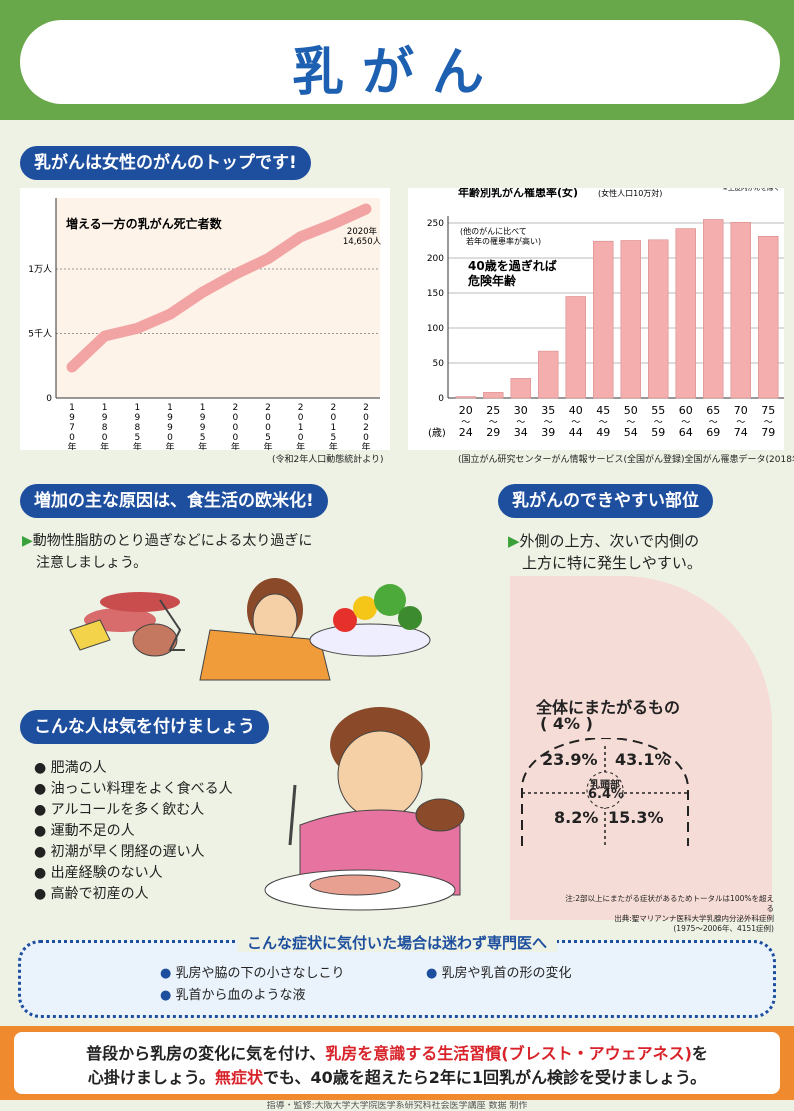 The height and width of the screenshot is (1111, 794). Describe the element at coordinates (685, 313) in the screenshot. I see `bar-60〜64` at that location.